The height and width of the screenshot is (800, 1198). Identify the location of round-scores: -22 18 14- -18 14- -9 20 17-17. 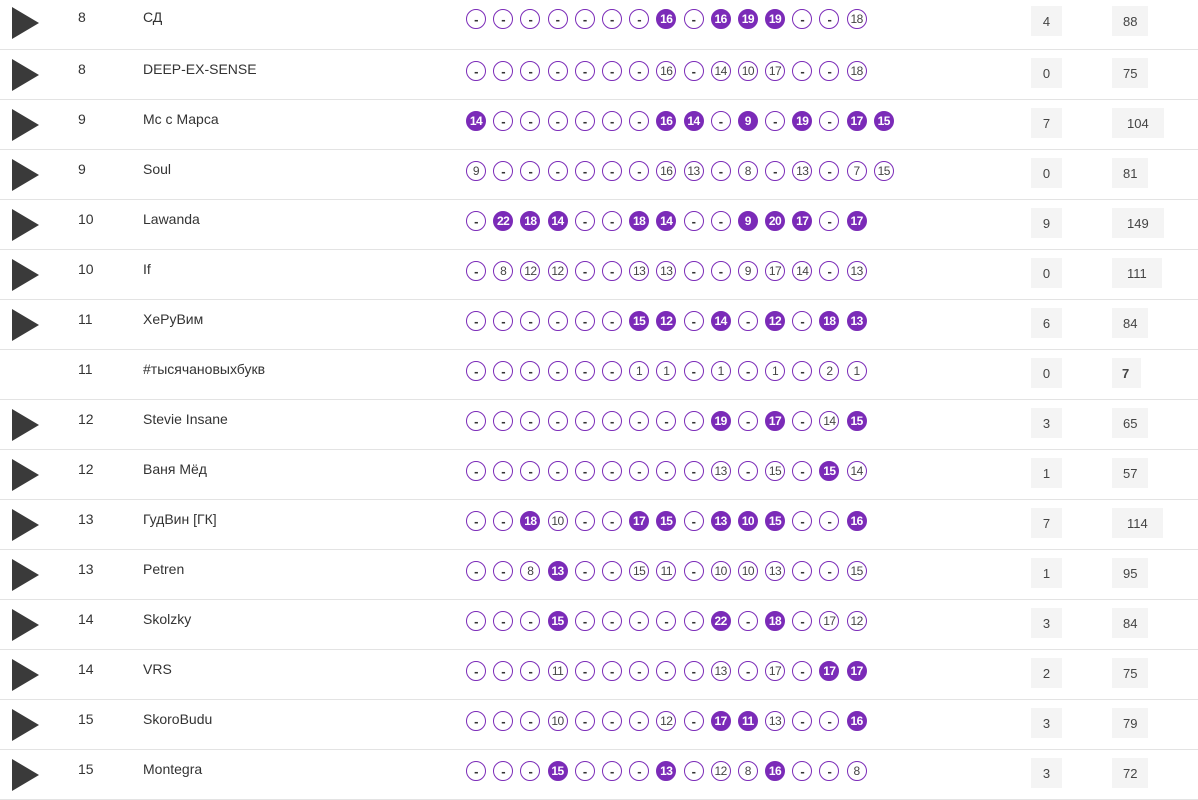
(670, 221).